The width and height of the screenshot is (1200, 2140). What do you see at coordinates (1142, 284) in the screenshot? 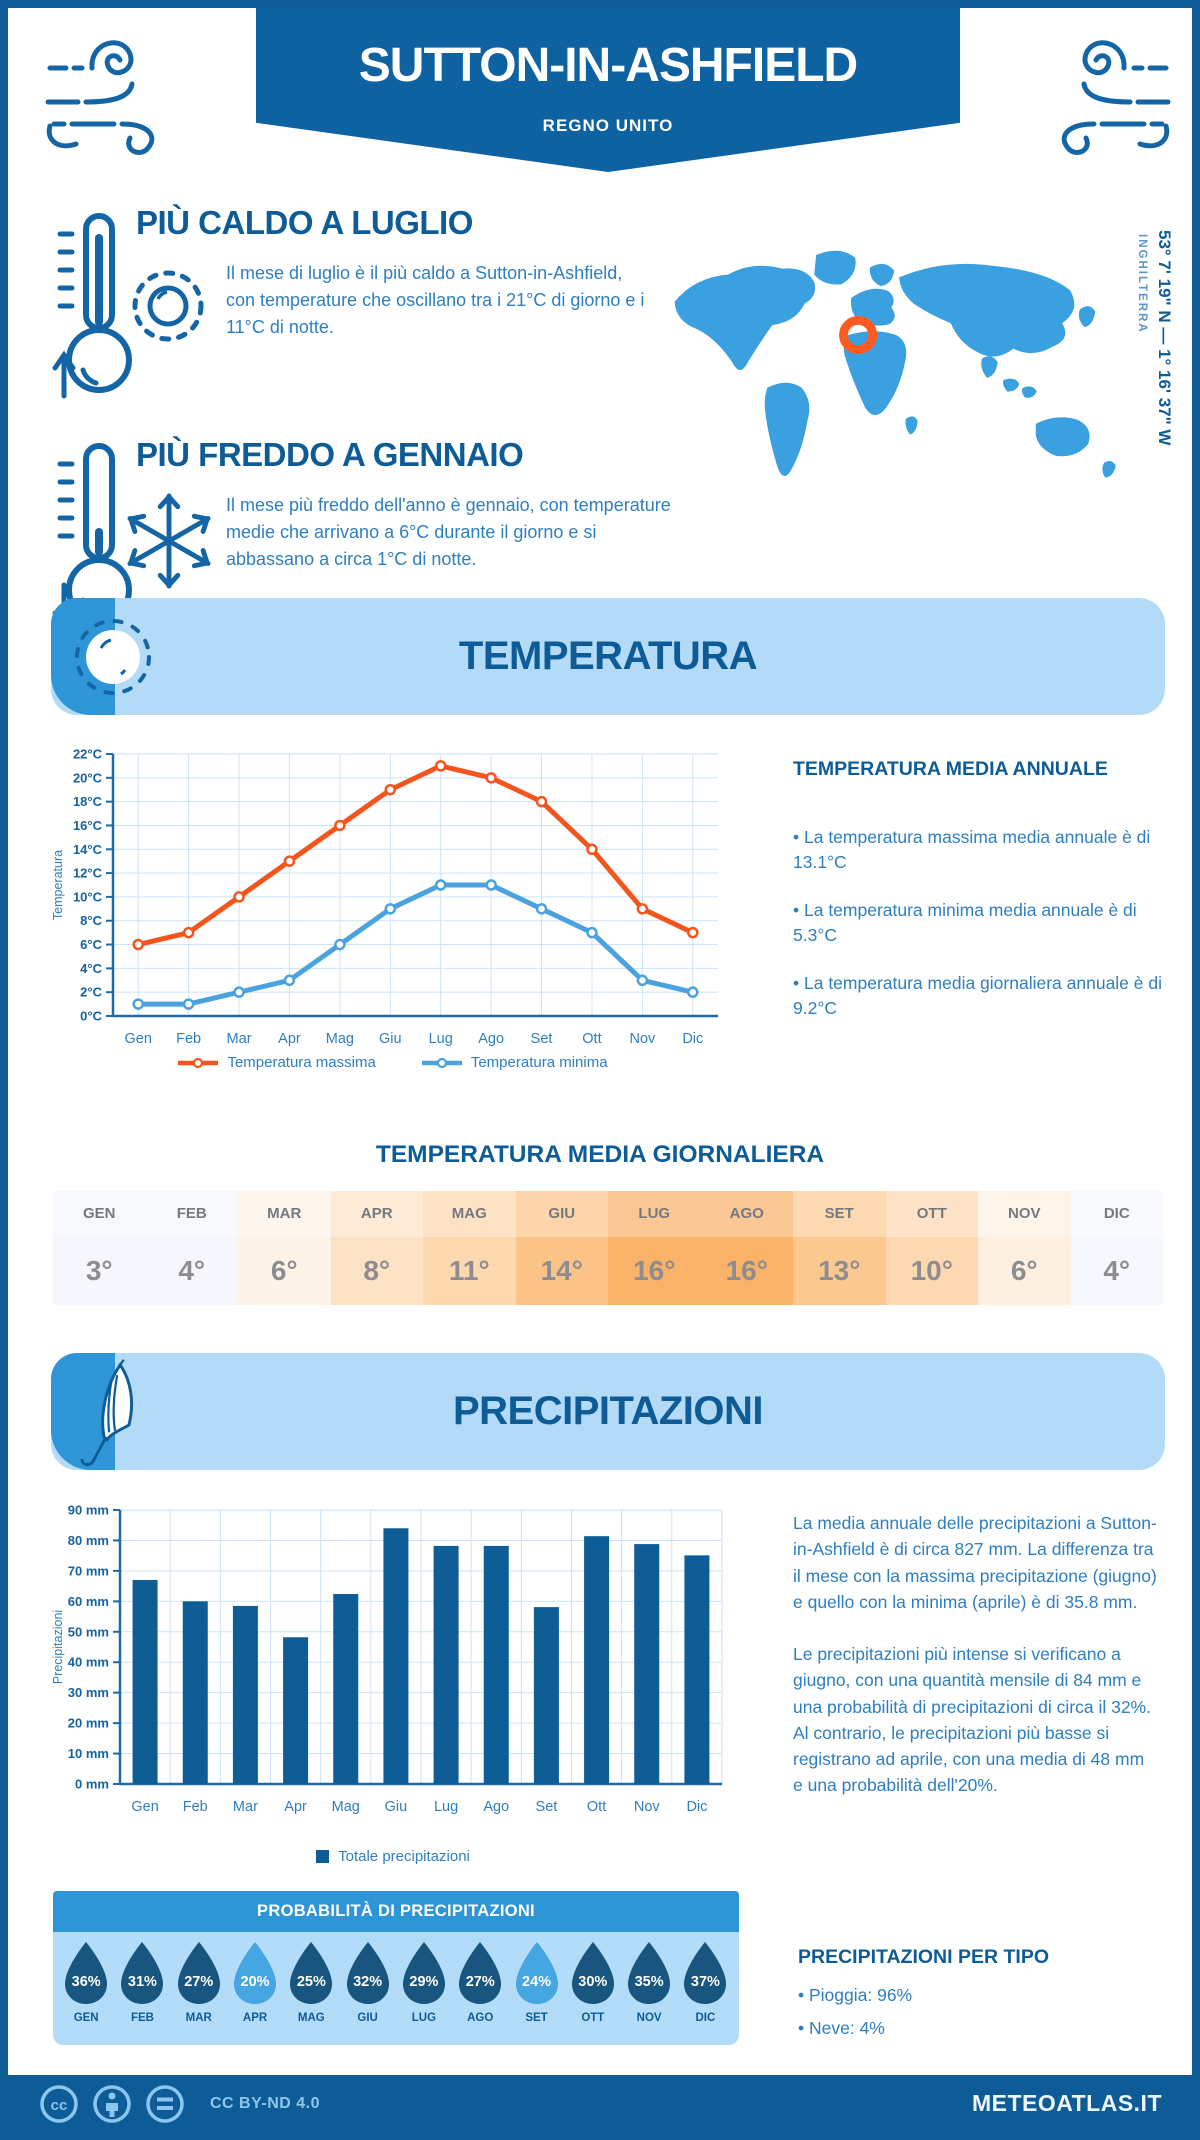
I see `location-region: INGHILTERRA` at bounding box center [1142, 284].